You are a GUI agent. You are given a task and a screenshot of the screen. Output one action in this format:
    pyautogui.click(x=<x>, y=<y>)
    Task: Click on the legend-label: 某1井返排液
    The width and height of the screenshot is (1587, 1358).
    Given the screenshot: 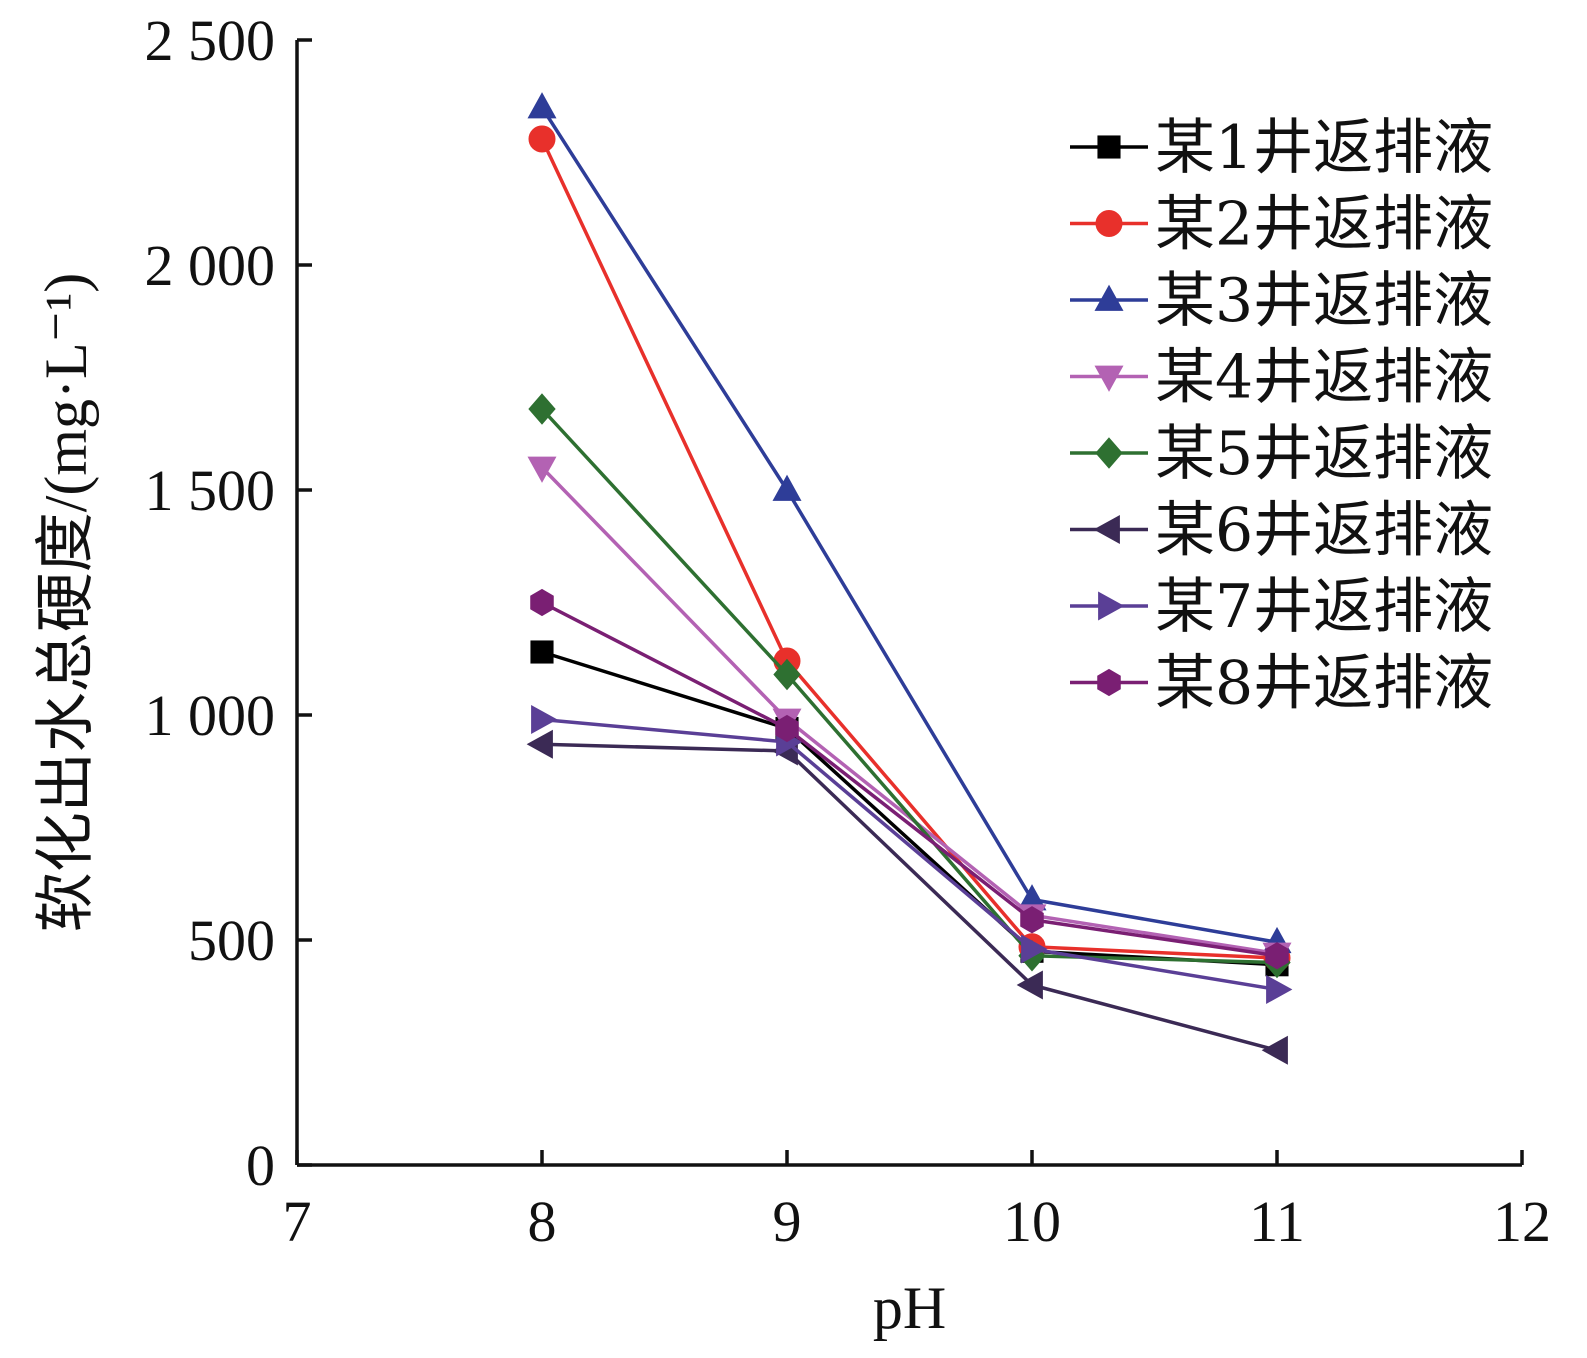 What is the action you would take?
    pyautogui.click(x=1324, y=148)
    